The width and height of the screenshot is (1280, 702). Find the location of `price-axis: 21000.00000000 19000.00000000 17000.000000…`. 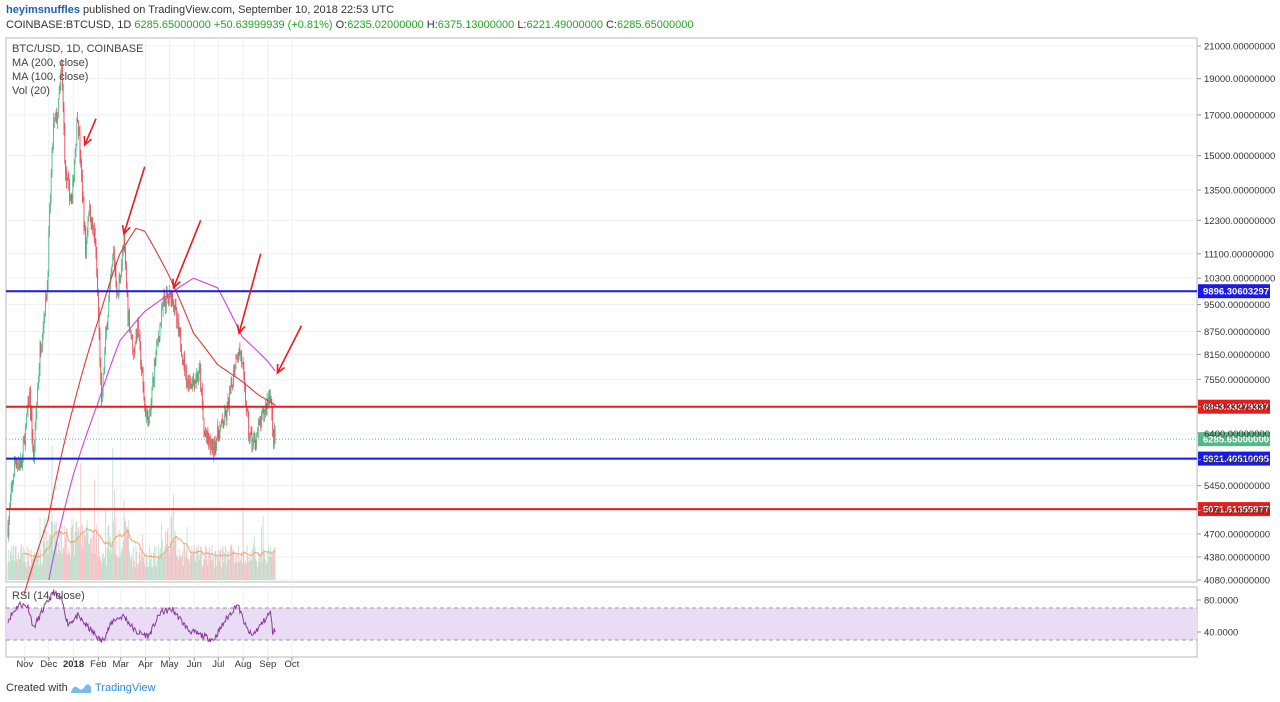

price-axis: 21000.00000000 19000.00000000 17000.000000… is located at coordinates (1236, 340).